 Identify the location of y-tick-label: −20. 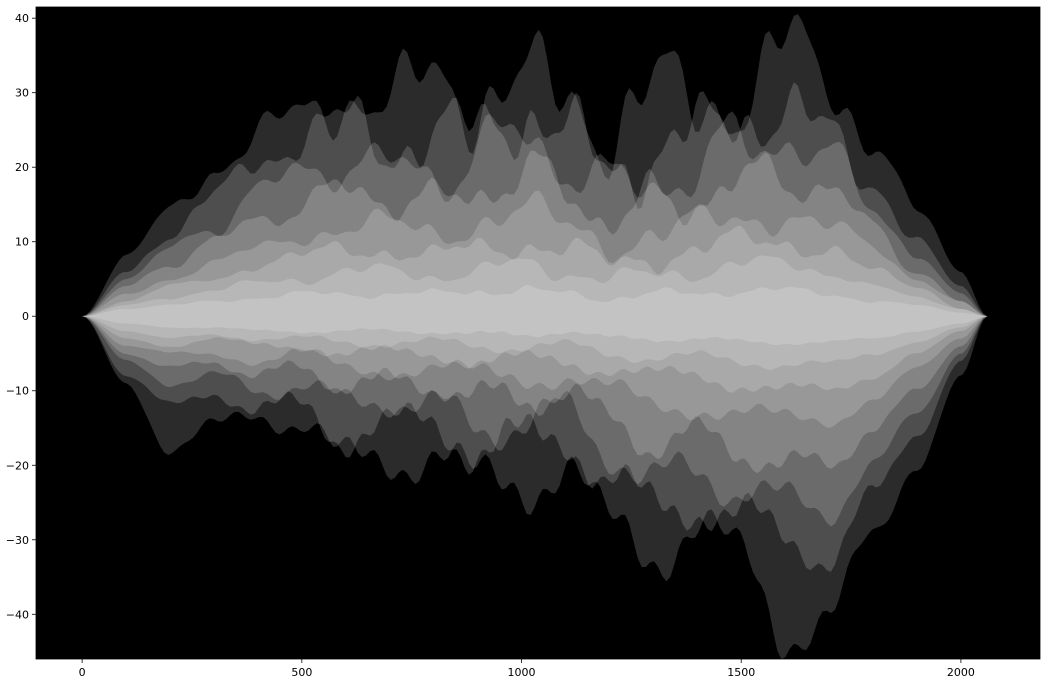
(17, 465).